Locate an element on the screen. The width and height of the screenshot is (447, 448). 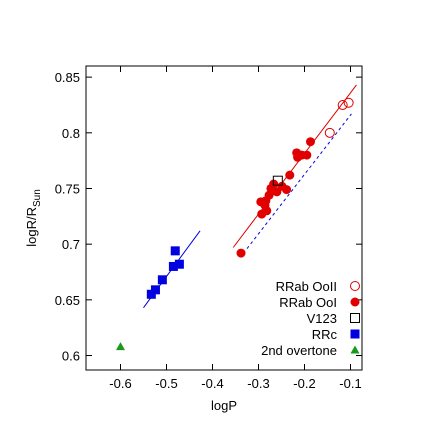
x-tick-label: -0.5 is located at coordinates (166, 383).